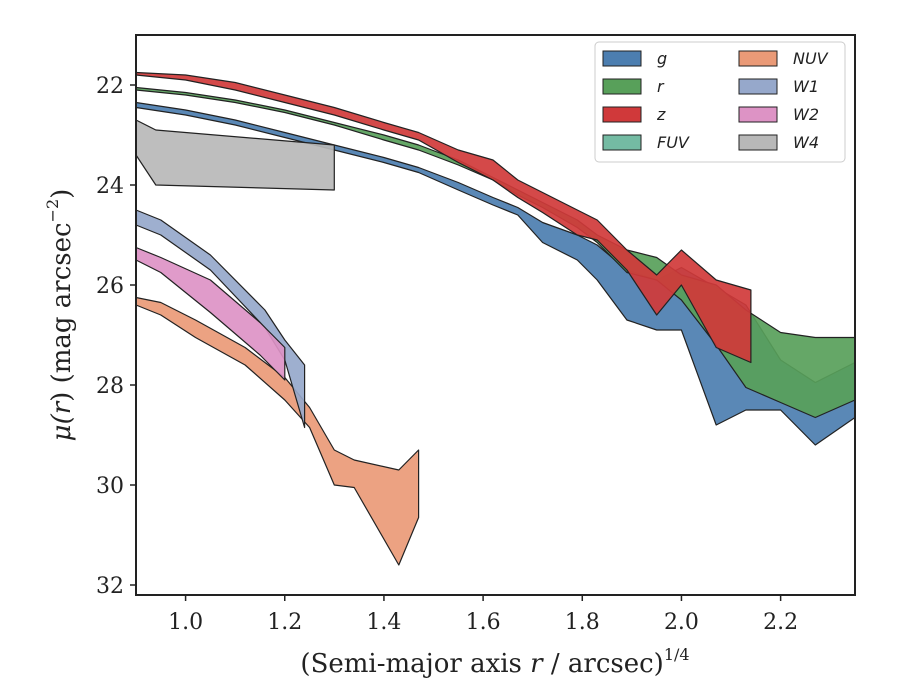  I want to click on band-w4, so click(235, 155).